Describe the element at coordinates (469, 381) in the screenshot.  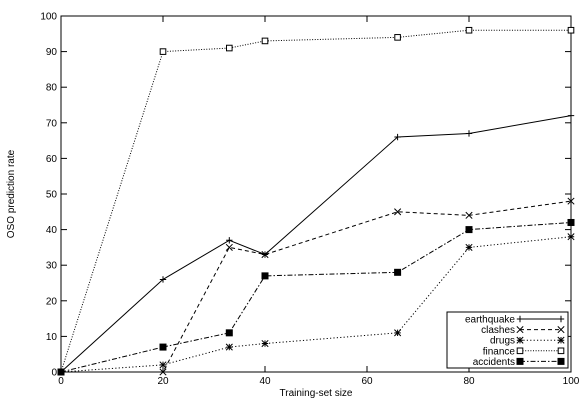
I see `x-tick-label: 80` at that location.